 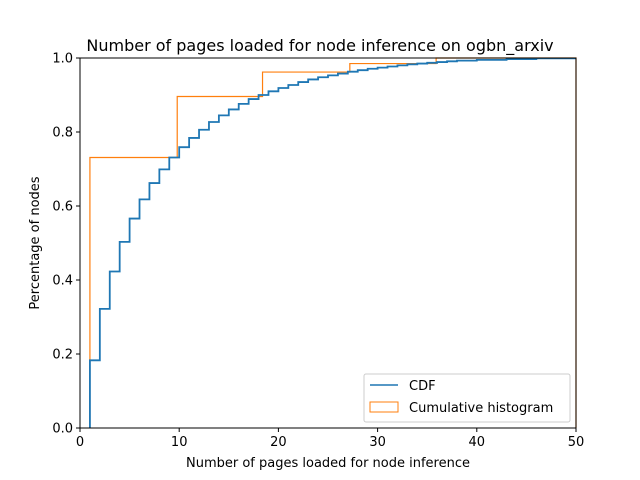 I want to click on x-axis: 0 10 20 30 40 50, so click(x=330, y=439).